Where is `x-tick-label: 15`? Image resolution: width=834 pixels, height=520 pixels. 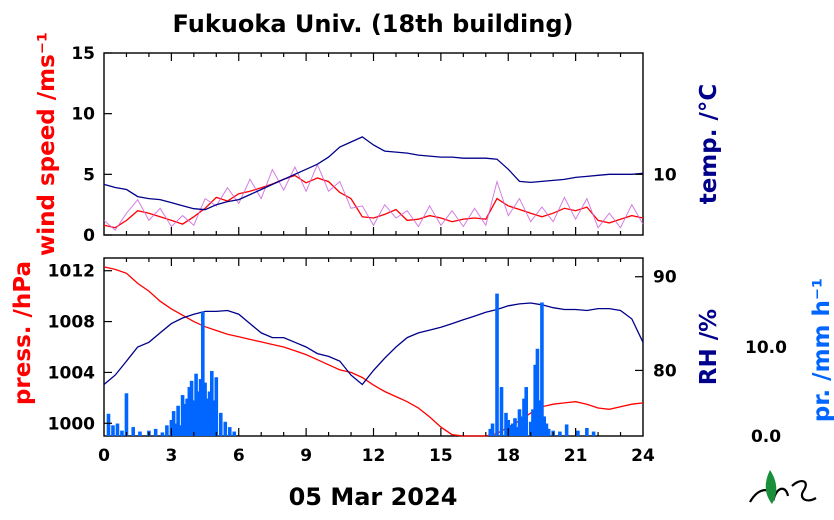
x-tick-label: 15 is located at coordinates (441, 456).